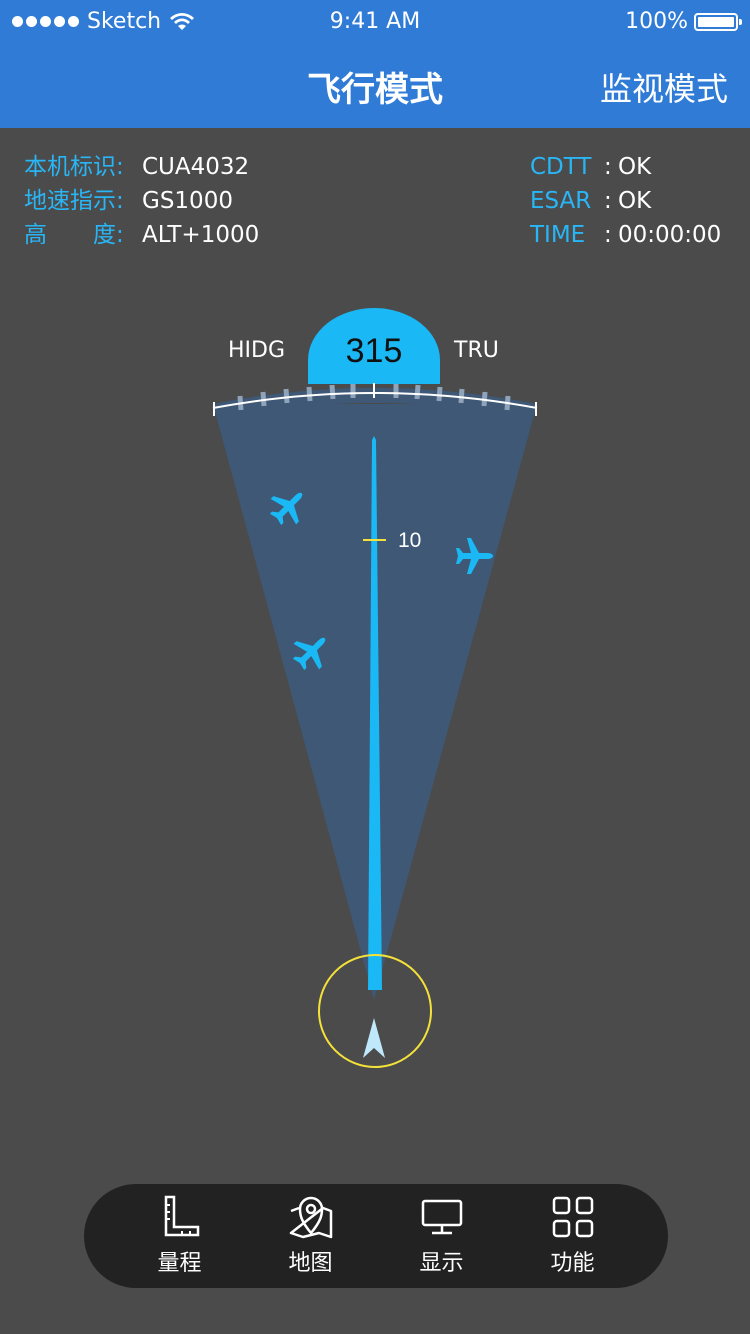 Image resolution: width=750 pixels, height=1334 pixels. Describe the element at coordinates (375, 90) in the screenshot. I see `page-title: 飞行模式` at that location.